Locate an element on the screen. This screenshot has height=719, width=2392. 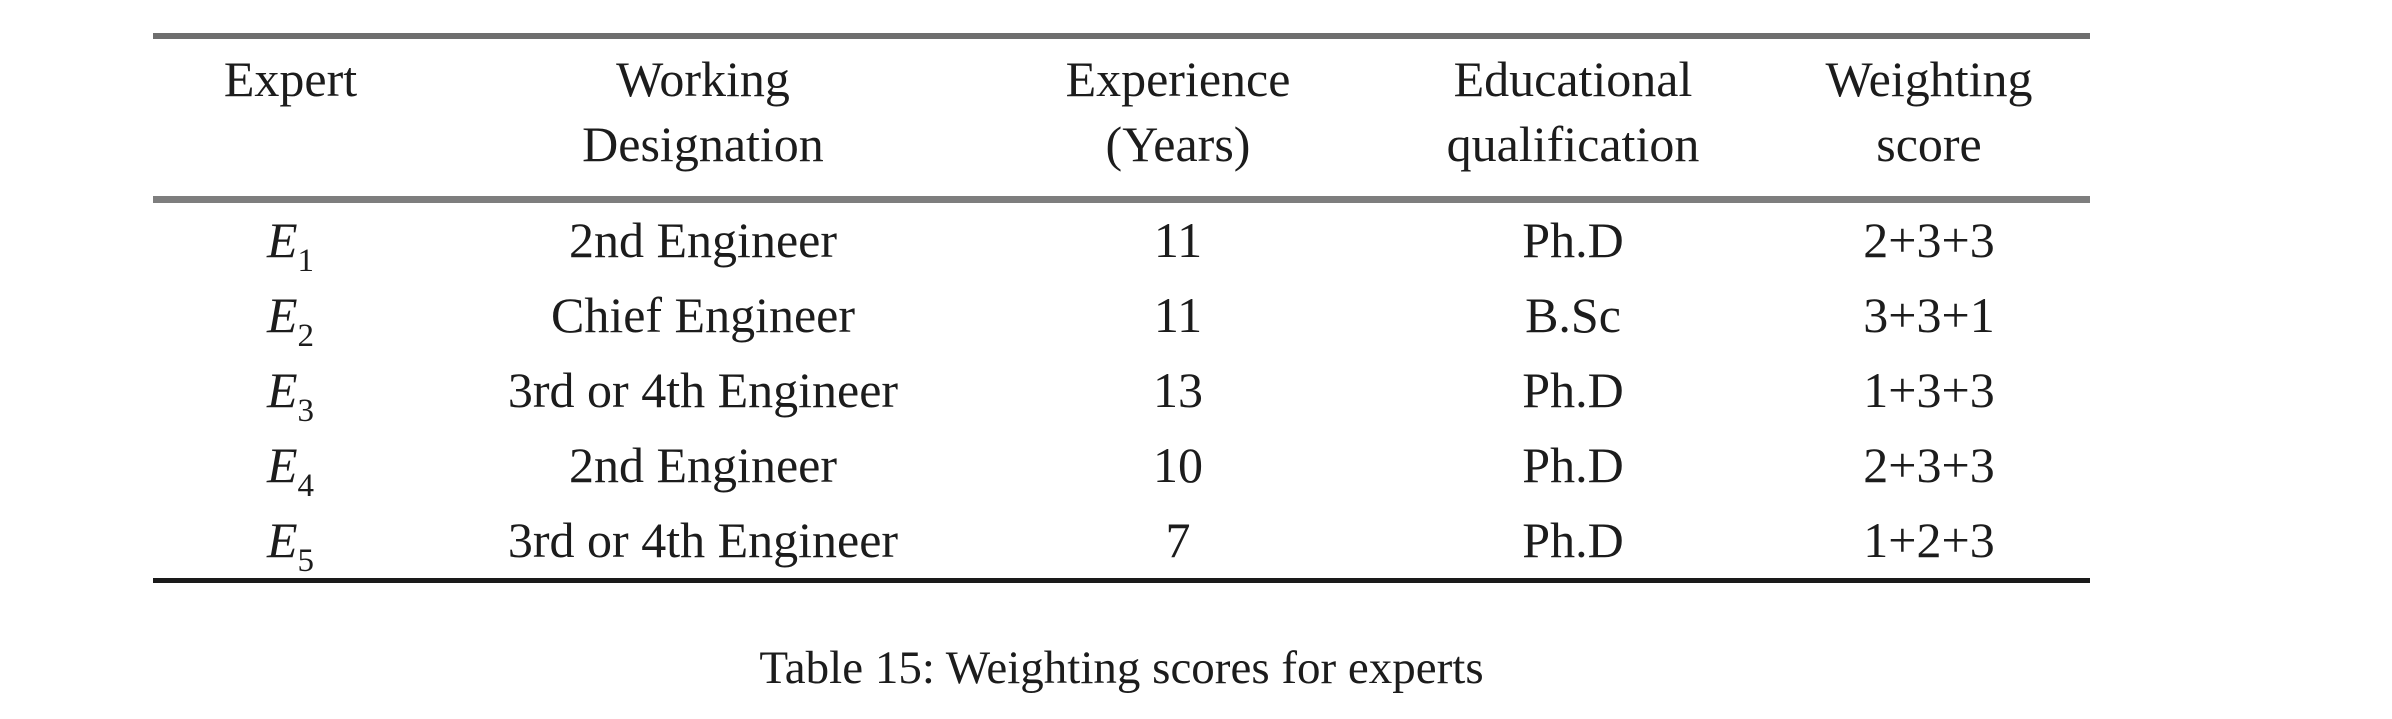
header-line: Weighting is located at coordinates (1929, 79).